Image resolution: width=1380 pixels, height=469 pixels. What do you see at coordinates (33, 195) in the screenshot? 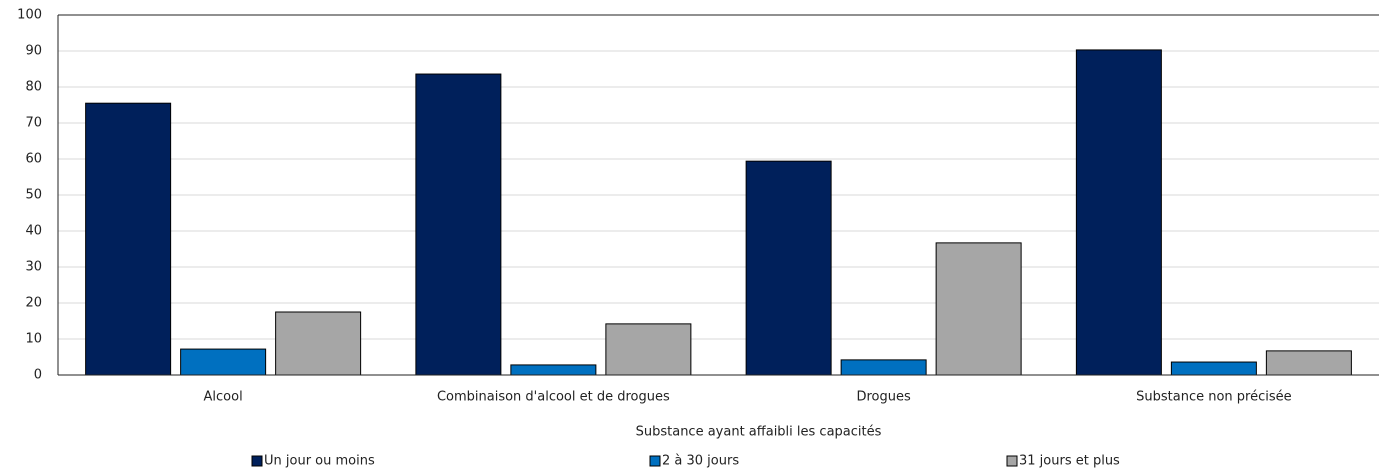
I see `y-tick-label: 50` at bounding box center [33, 195].